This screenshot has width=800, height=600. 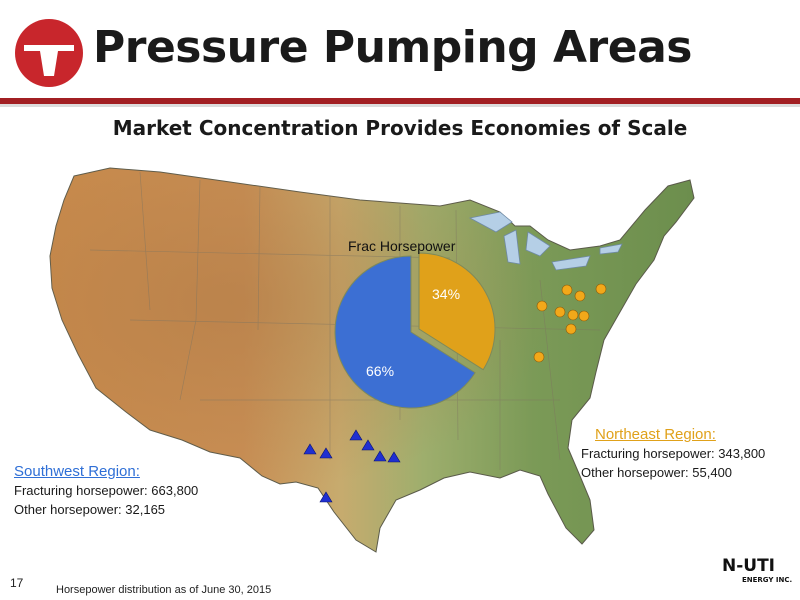 I want to click on pie-slice-southwest, so click(x=405, y=332).